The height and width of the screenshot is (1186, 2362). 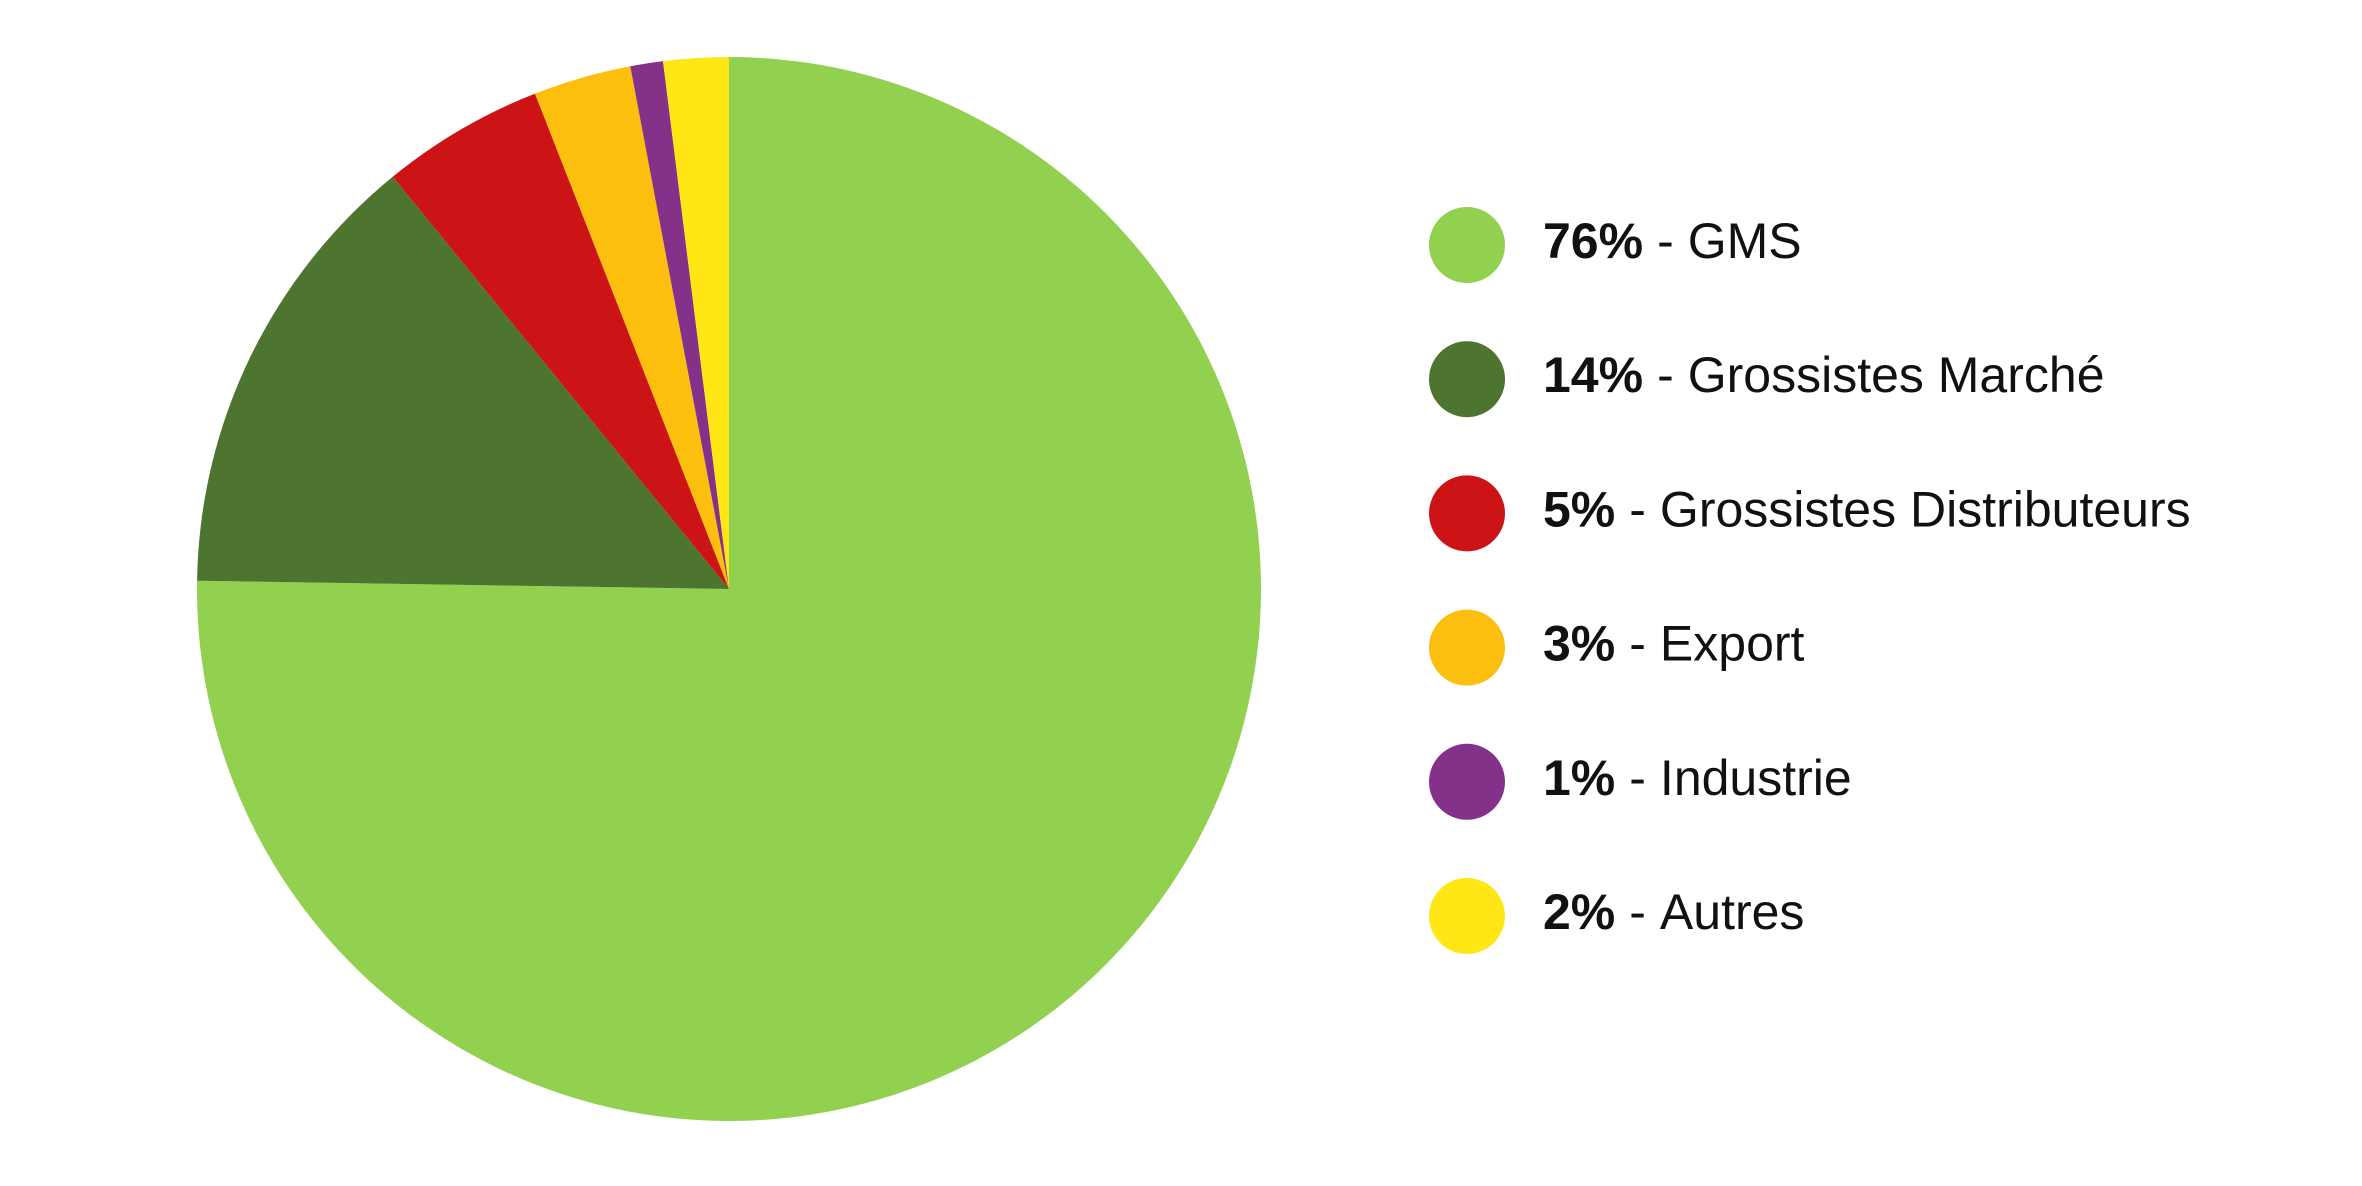 What do you see at coordinates (1745, 241) in the screenshot?
I see `legend-category: GMS` at bounding box center [1745, 241].